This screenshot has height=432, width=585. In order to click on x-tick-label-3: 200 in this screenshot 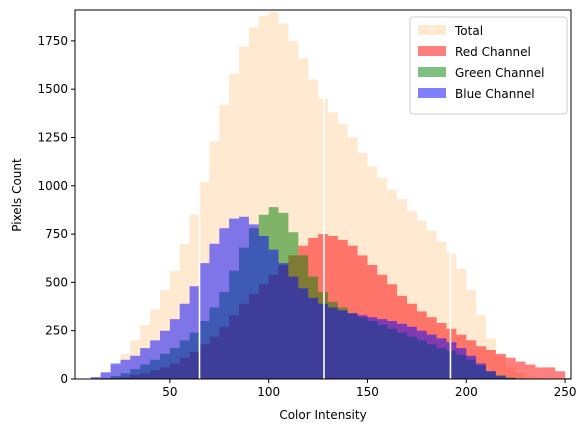, I will do `click(466, 392)`.